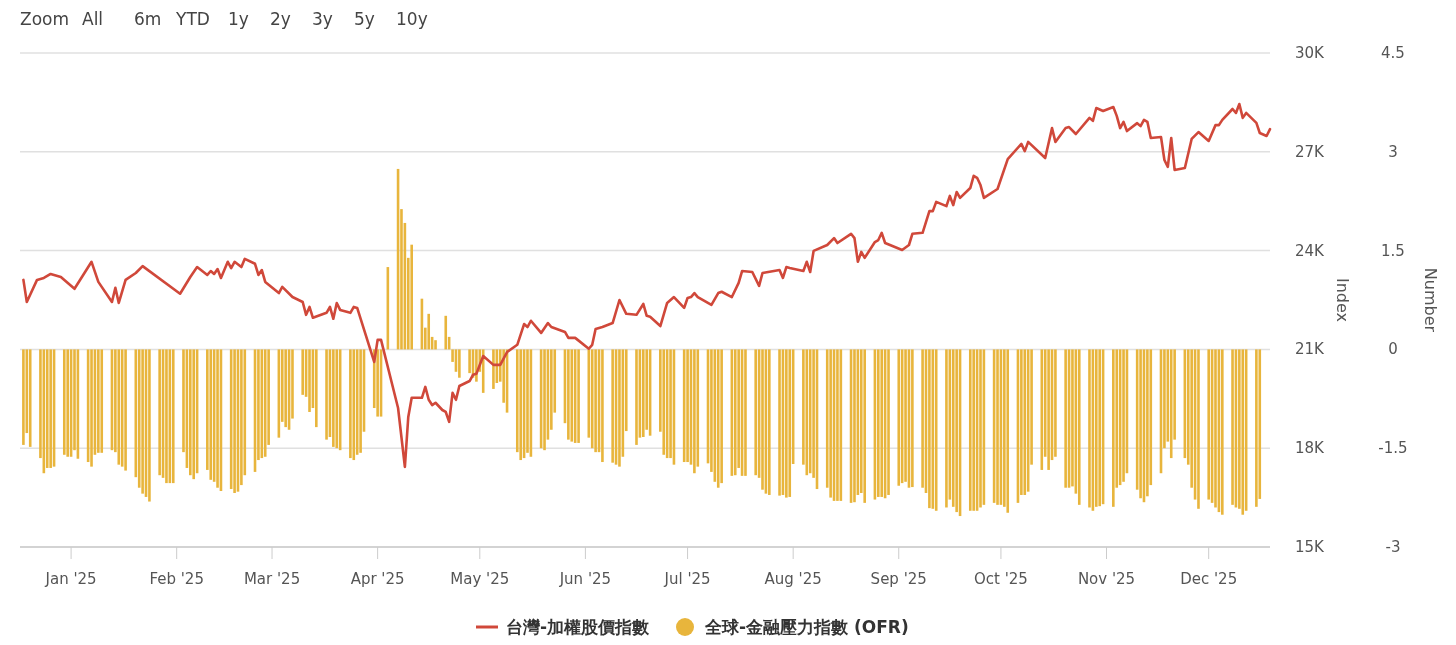 The image size is (1456, 645). What do you see at coordinates (1209, 579) in the screenshot?
I see `x-tick-label: Dec '25` at bounding box center [1209, 579].